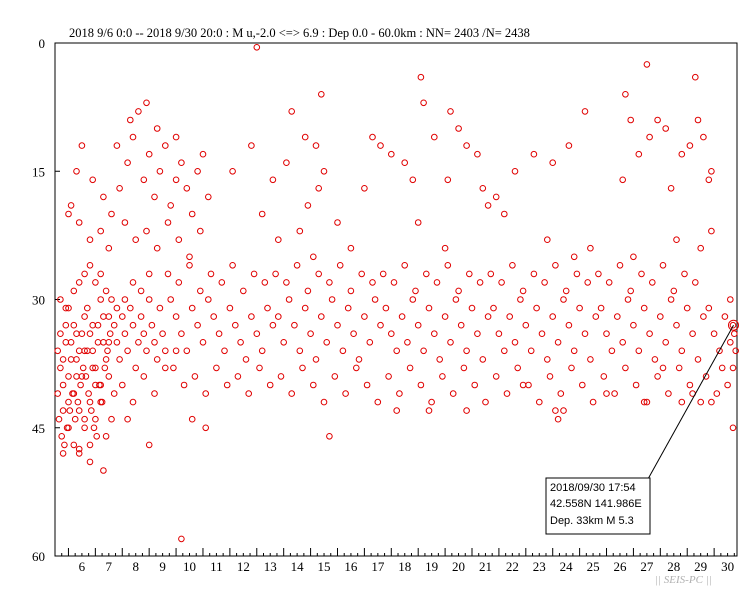  What do you see at coordinates (46, 300) in the screenshot?
I see `y-axis: 0 15 30 45 60` at bounding box center [46, 300].